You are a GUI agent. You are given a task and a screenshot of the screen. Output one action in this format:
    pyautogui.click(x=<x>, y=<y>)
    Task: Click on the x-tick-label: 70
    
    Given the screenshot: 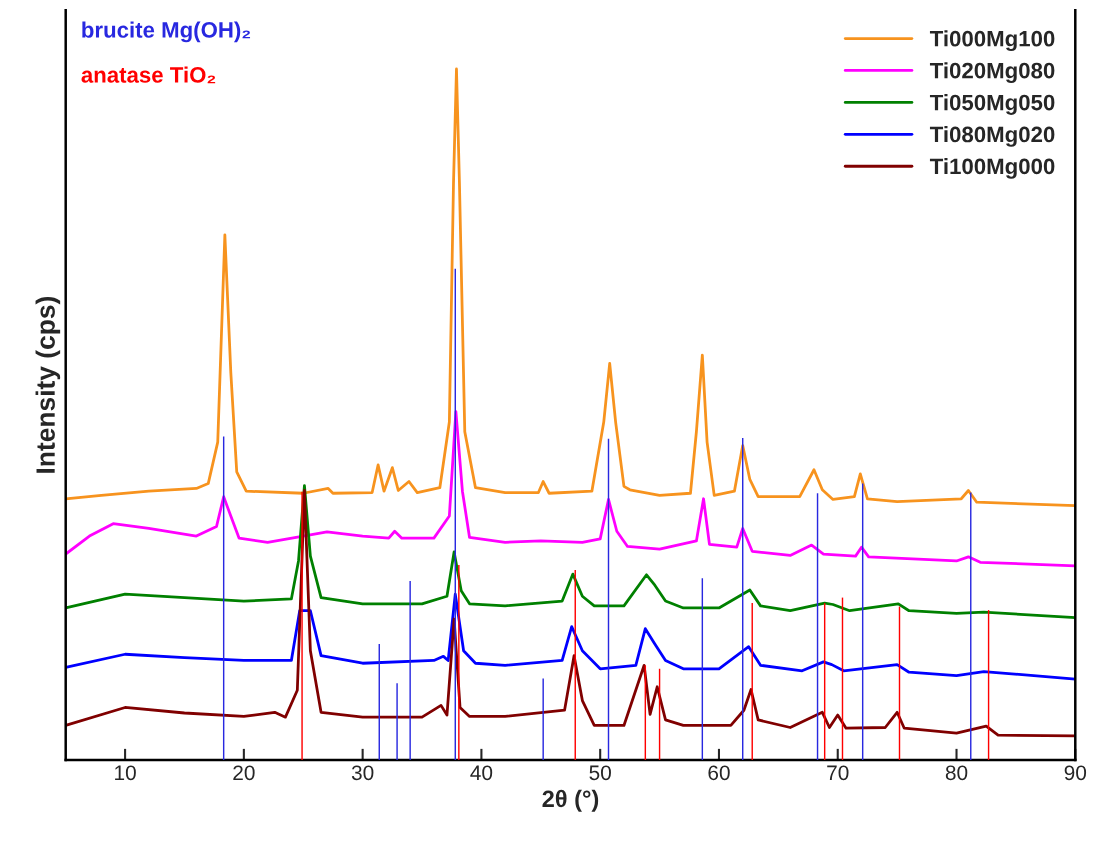 What is the action you would take?
    pyautogui.click(x=838, y=773)
    